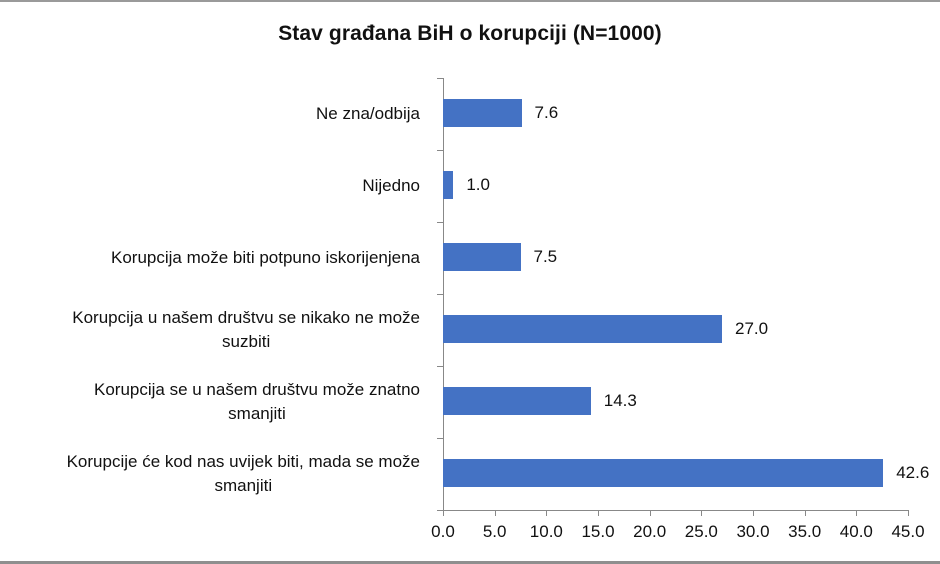 The height and width of the screenshot is (564, 940). I want to click on category-label: Nijedno, so click(391, 185).